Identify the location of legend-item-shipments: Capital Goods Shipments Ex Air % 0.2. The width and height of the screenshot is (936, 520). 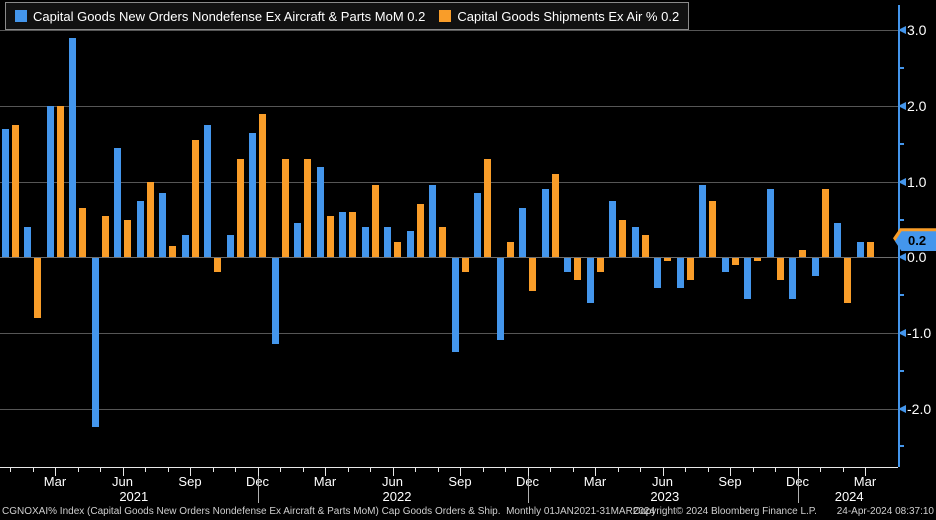
(559, 16).